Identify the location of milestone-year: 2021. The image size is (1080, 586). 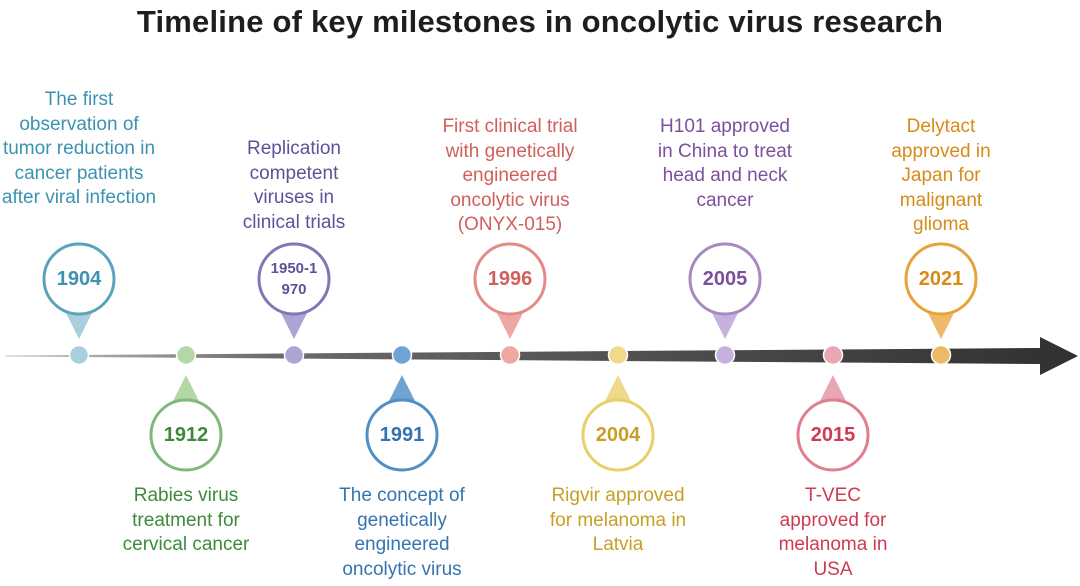
(941, 279).